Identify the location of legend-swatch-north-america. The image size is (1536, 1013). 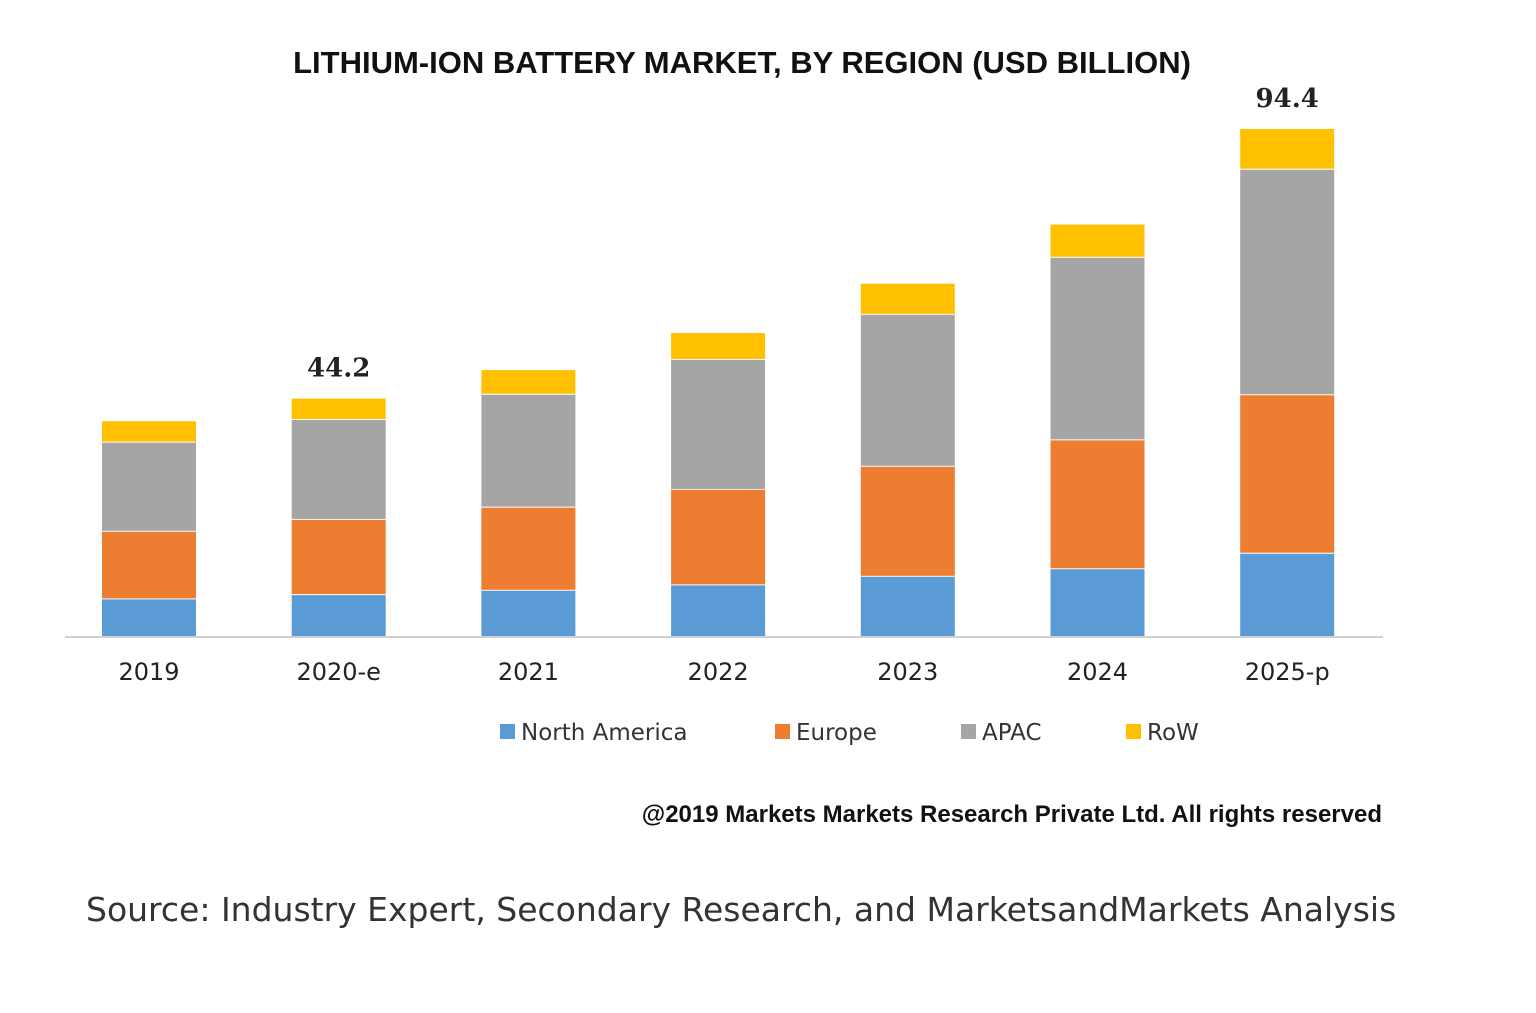
(507, 731).